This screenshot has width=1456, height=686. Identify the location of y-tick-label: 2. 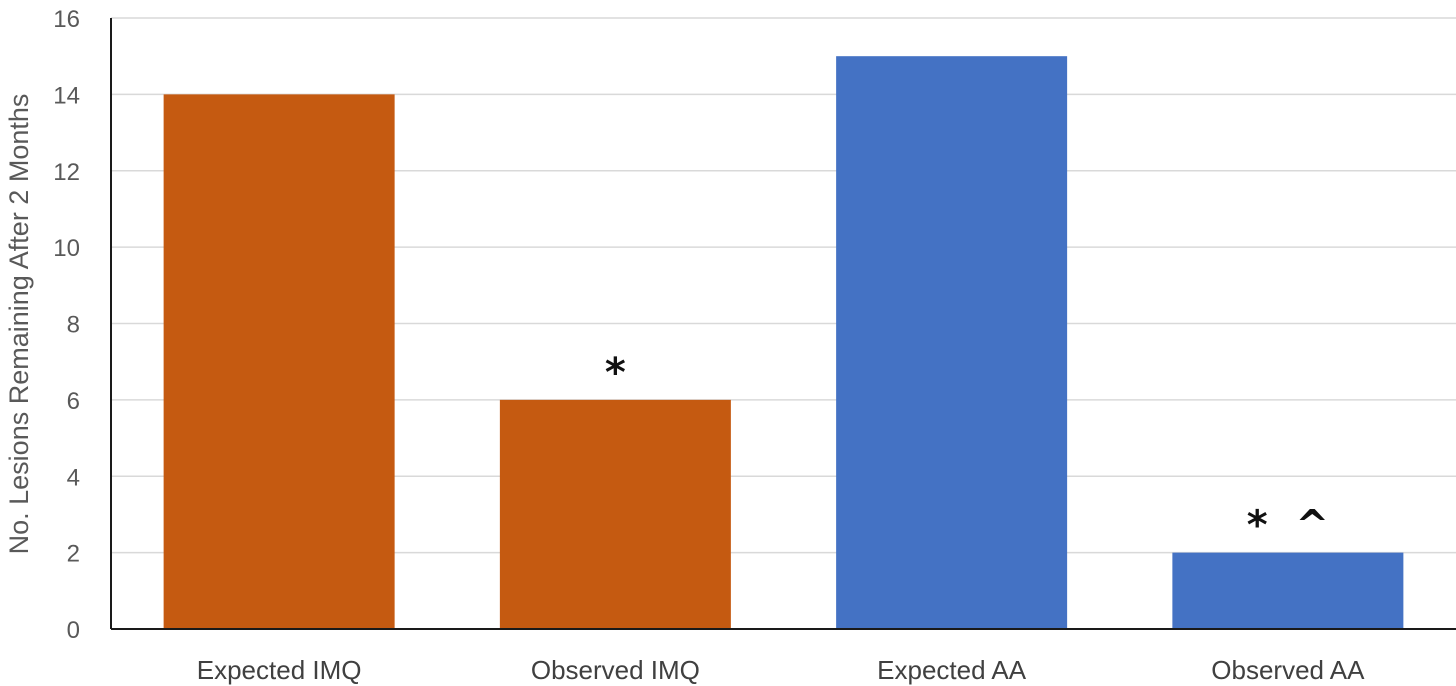
(73, 554).